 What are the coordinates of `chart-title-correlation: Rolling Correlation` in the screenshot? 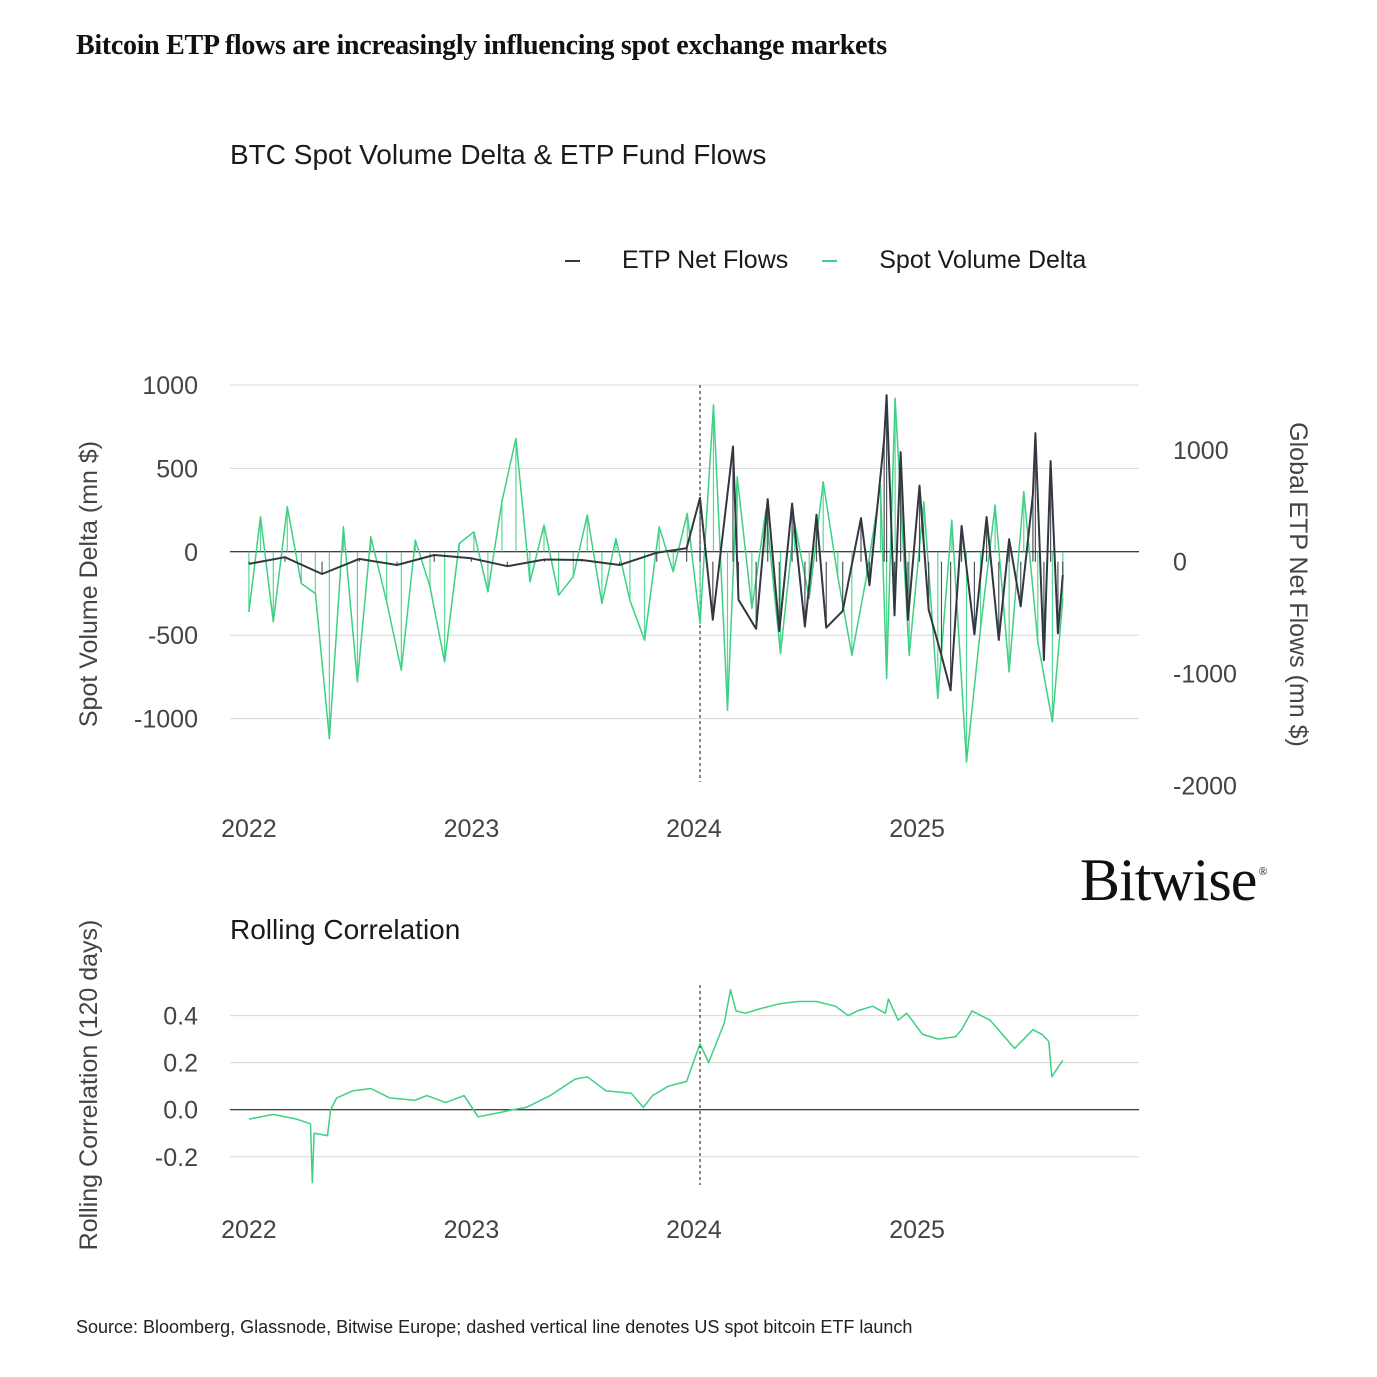 It's located at (345, 929).